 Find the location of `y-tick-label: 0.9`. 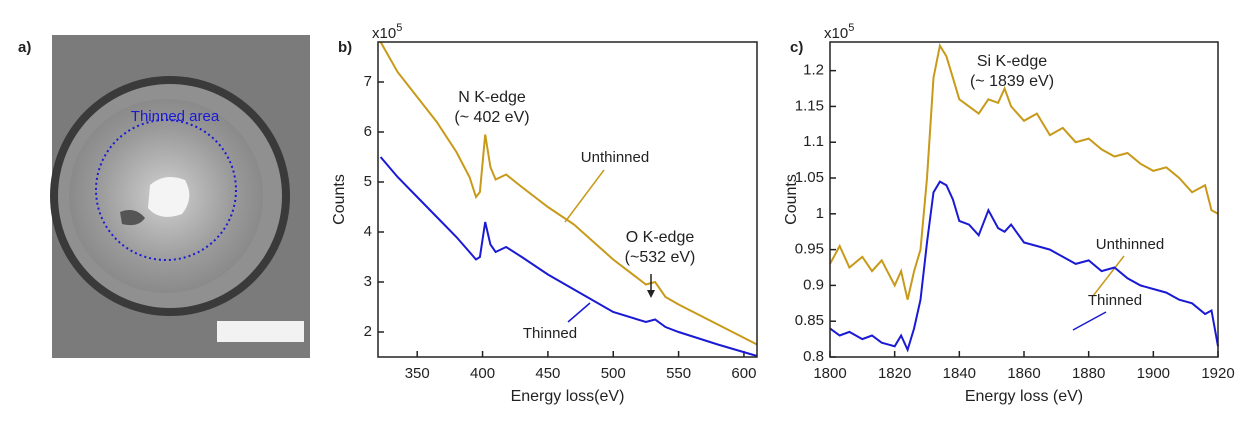

y-tick-label: 0.9 is located at coordinates (813, 284).